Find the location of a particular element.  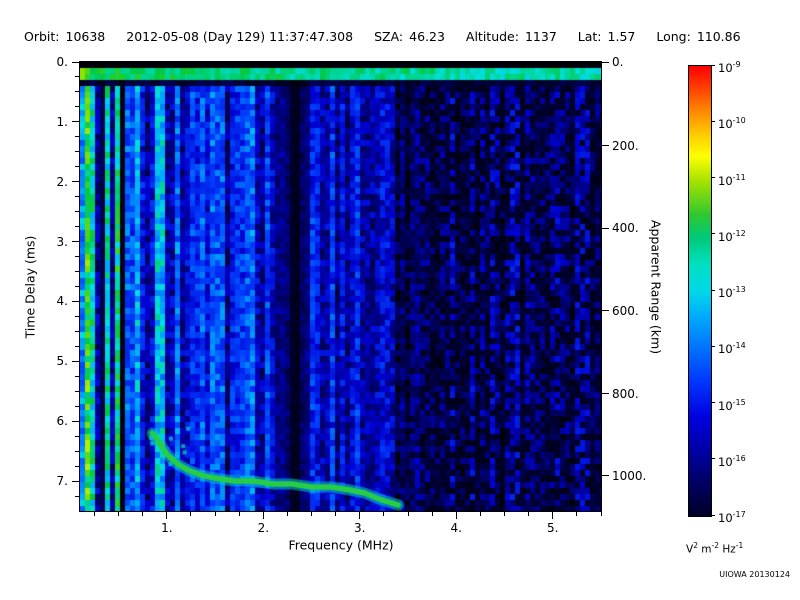

colorbar-tick-label: 10-11 is located at coordinates (732, 180).